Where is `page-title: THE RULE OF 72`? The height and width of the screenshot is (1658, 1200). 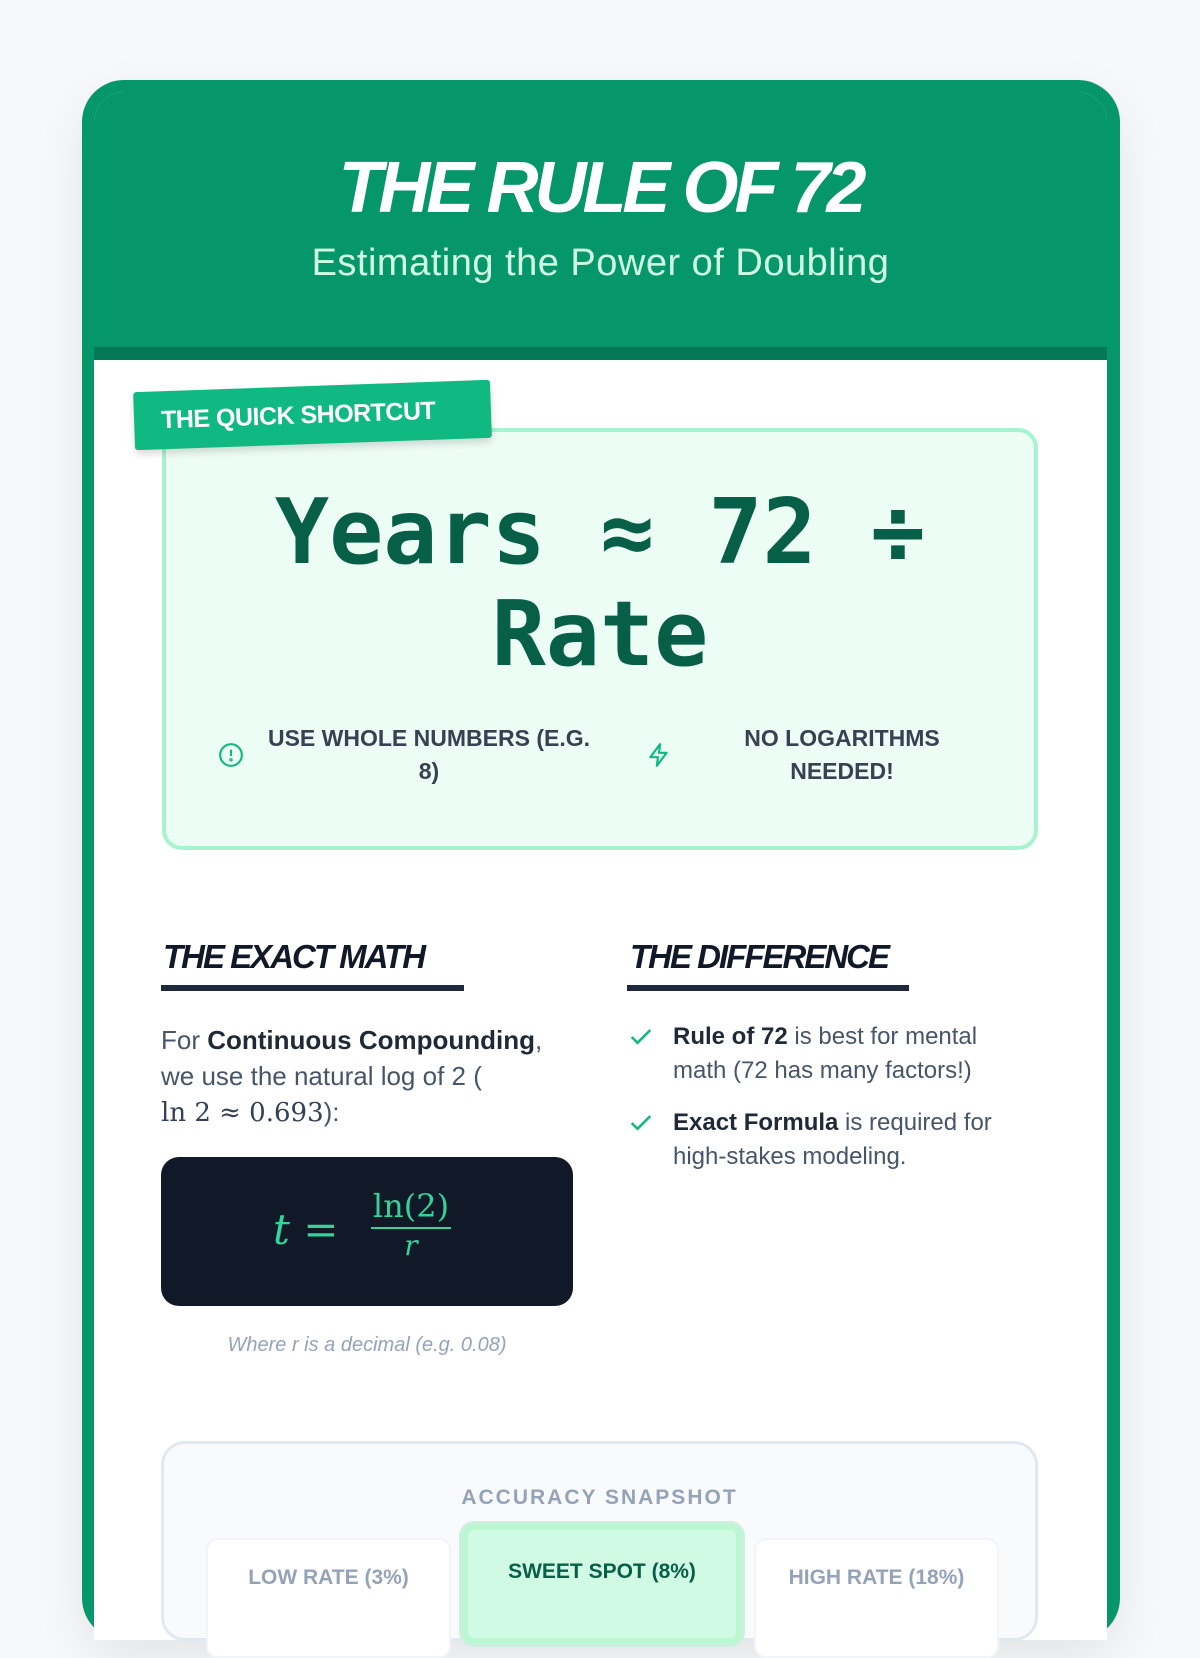 page-title: THE RULE OF 72 is located at coordinates (602, 188).